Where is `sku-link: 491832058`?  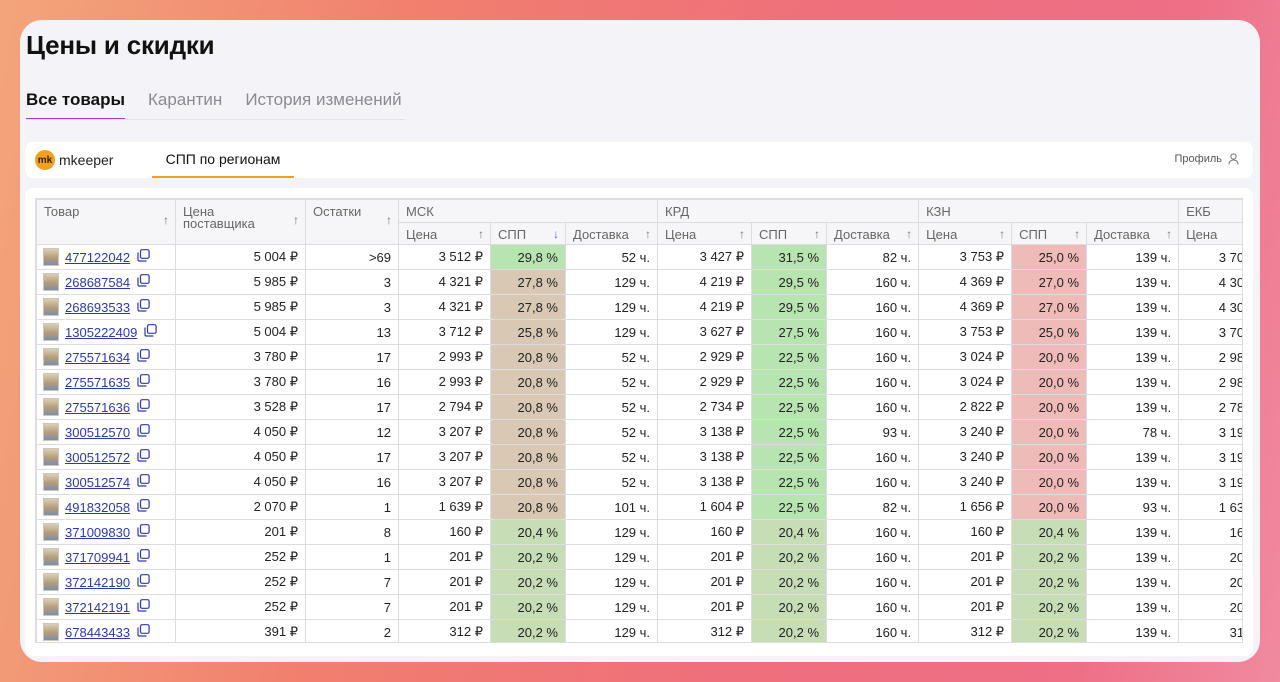
sku-link: 491832058 is located at coordinates (98, 507).